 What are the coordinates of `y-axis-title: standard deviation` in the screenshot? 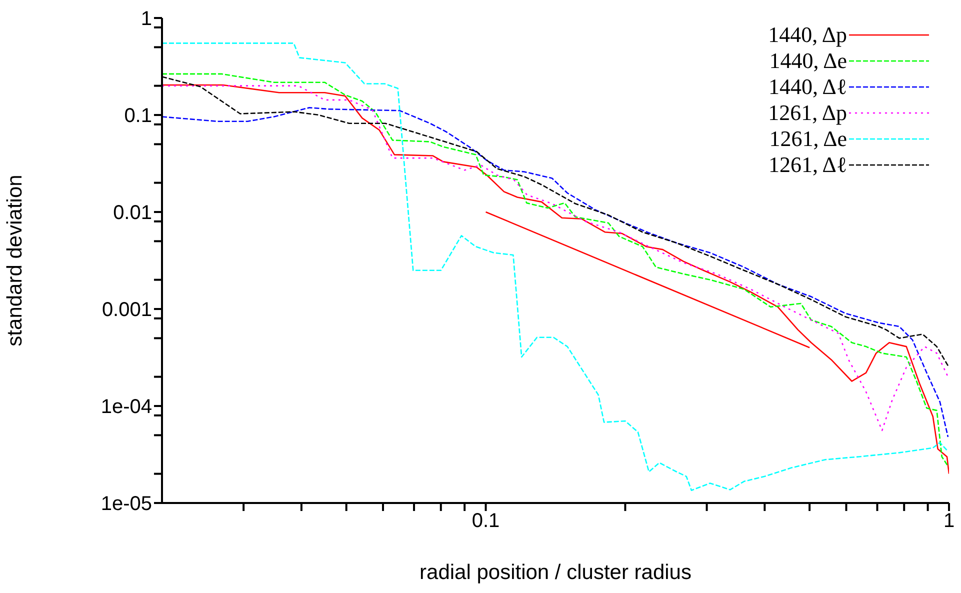 It's located at (14, 260).